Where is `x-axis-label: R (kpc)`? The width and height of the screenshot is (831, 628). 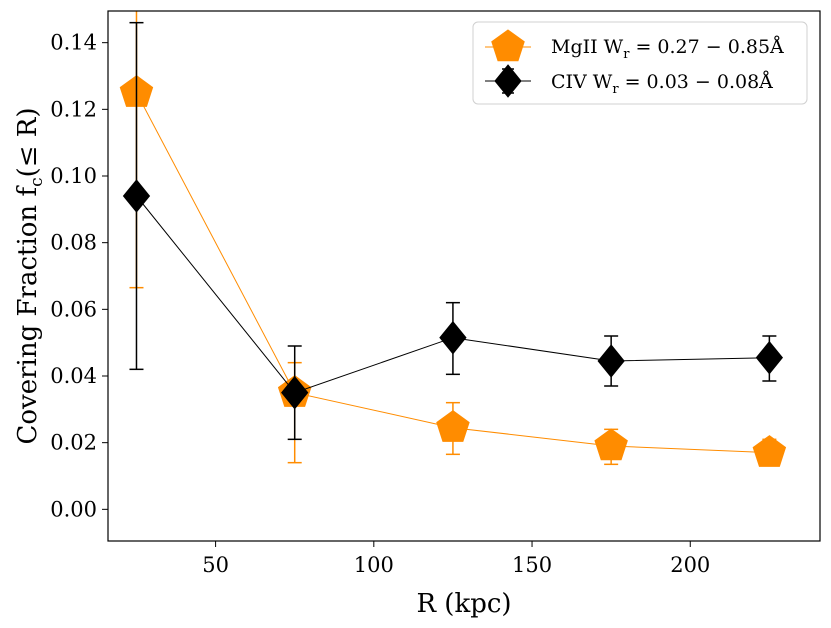
x-axis-label: R (kpc) is located at coordinates (463, 604).